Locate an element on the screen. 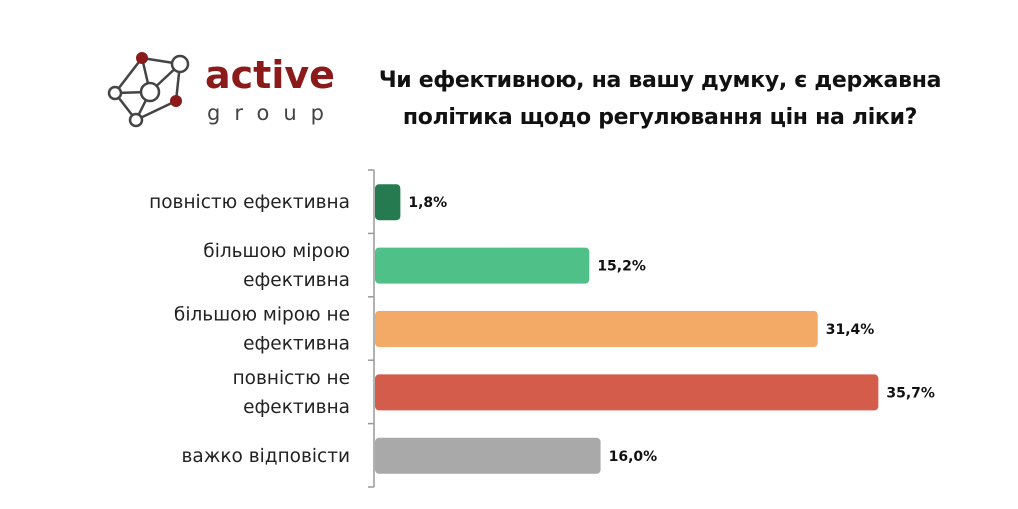 The image size is (1018, 509). category-label: більшою мірою не is located at coordinates (262, 315).